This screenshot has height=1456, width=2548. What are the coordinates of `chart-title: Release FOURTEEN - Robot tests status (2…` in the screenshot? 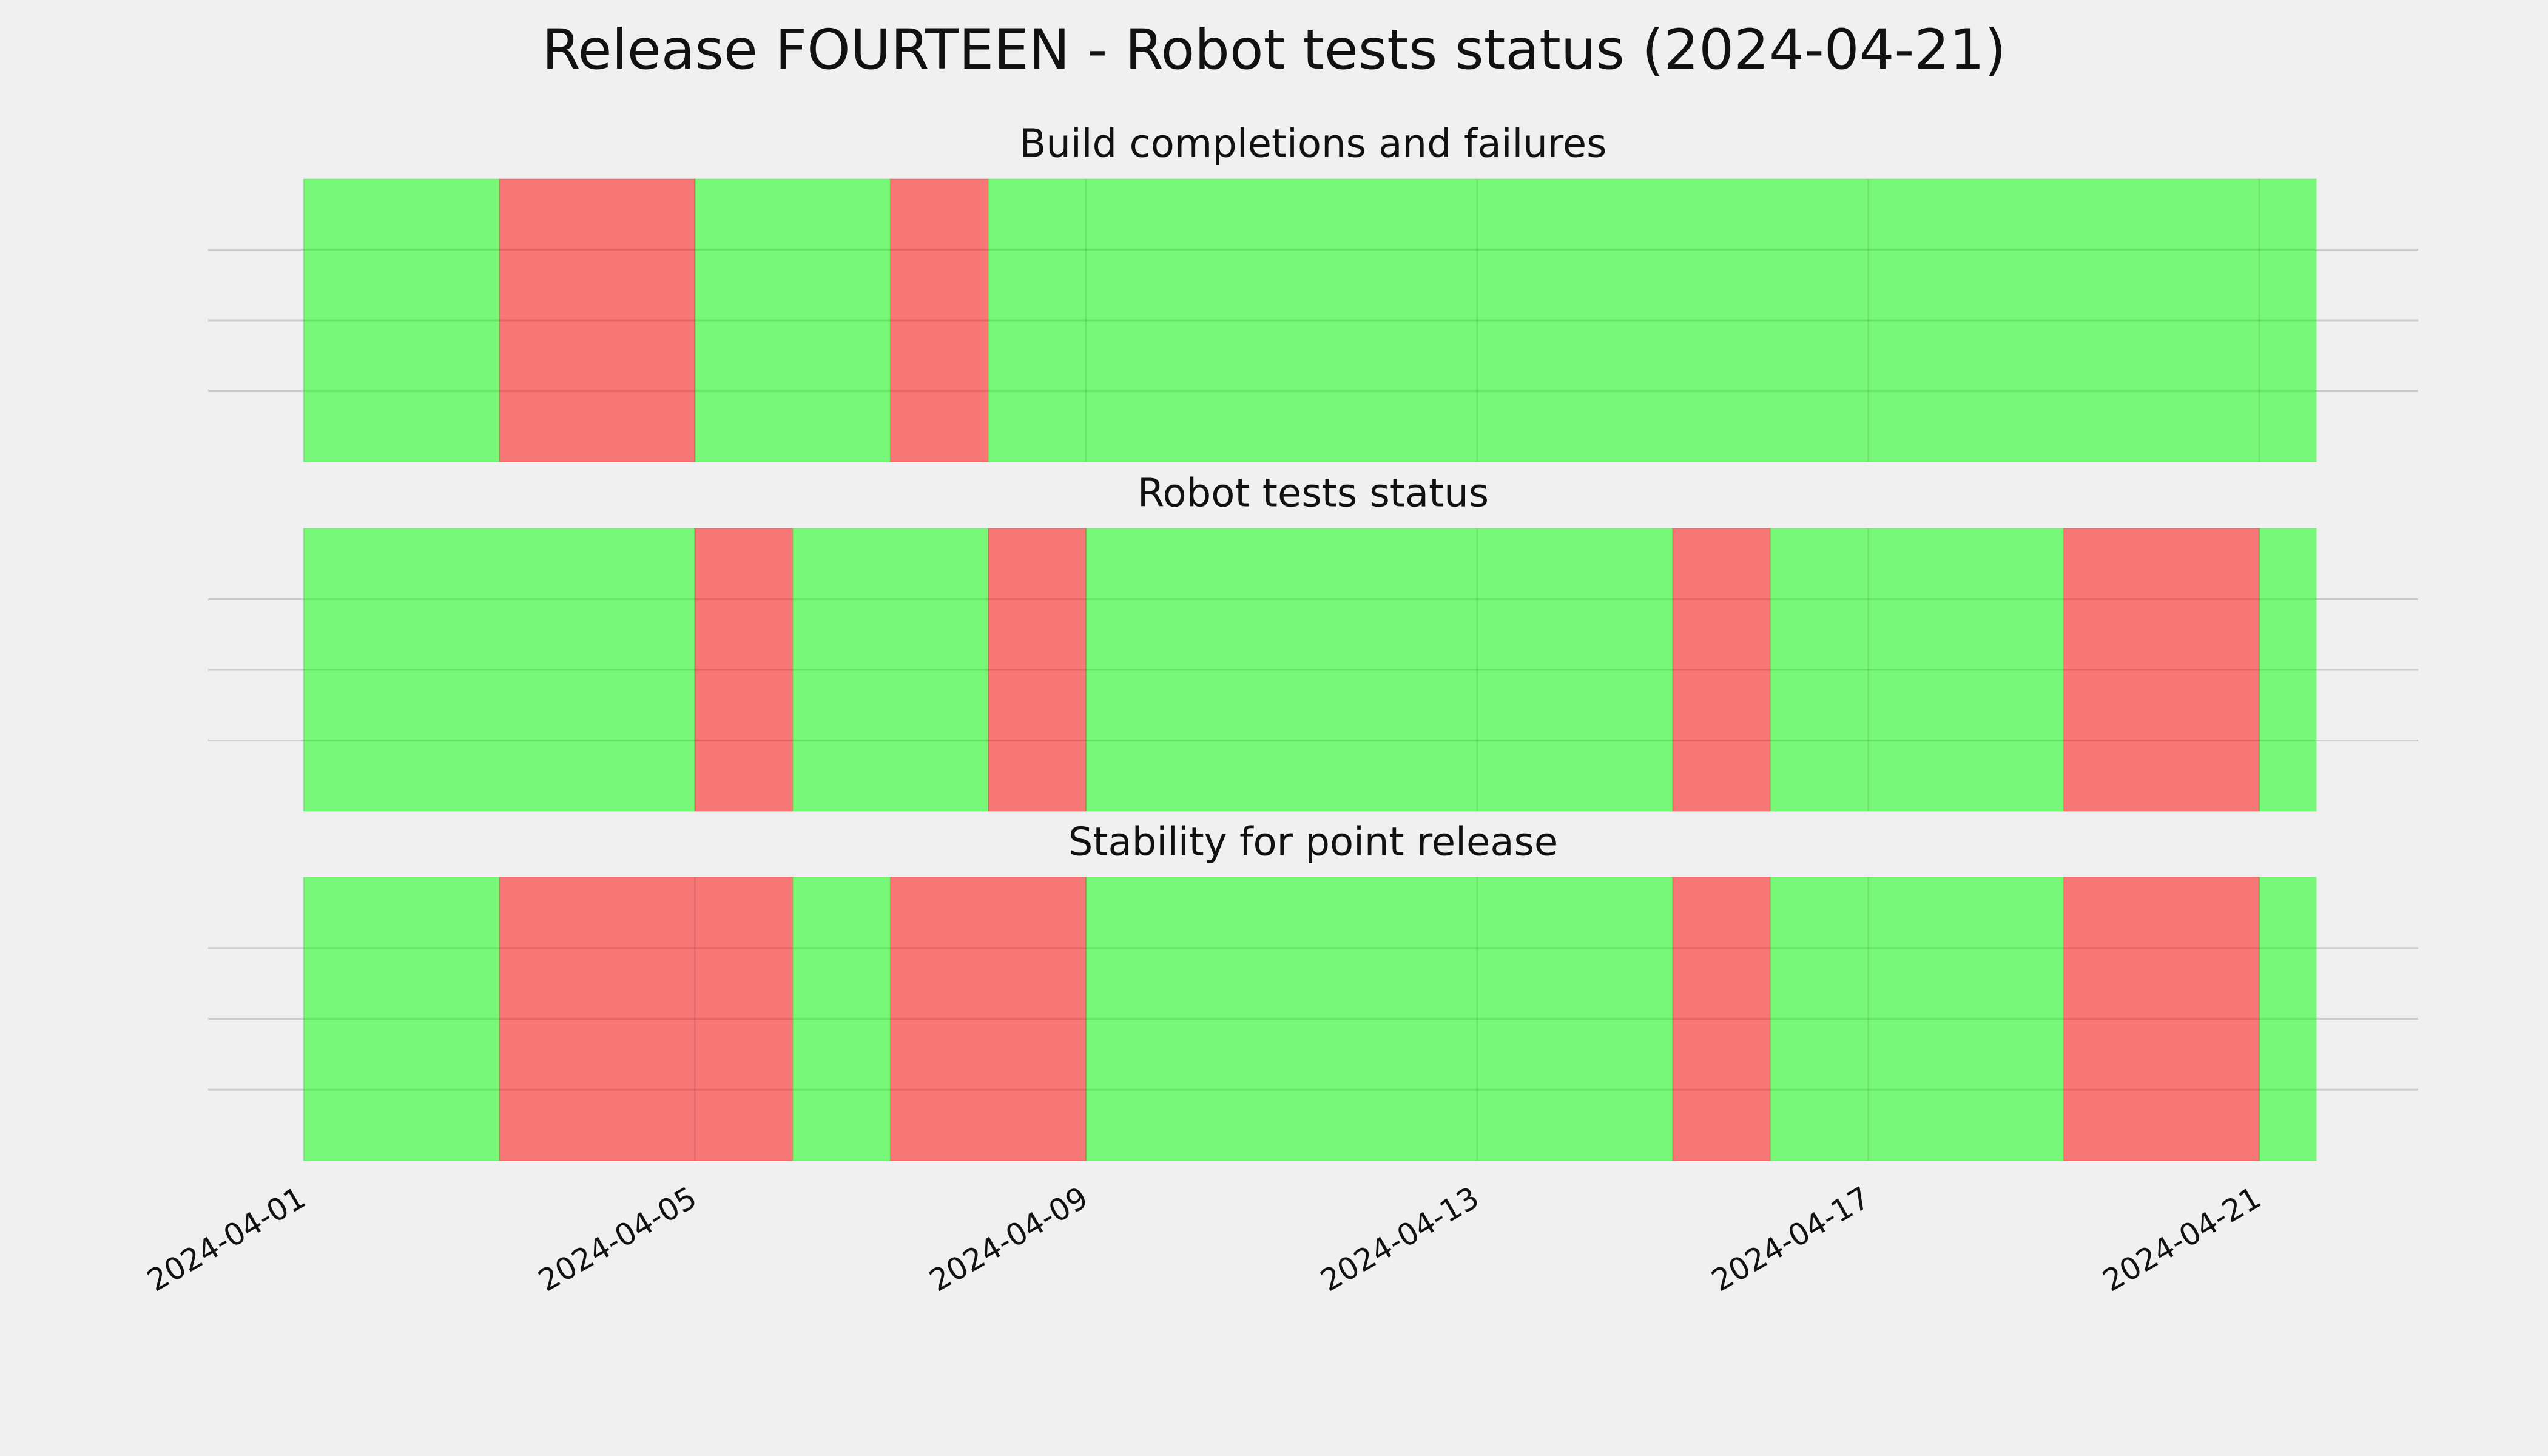 It's located at (1274, 50).